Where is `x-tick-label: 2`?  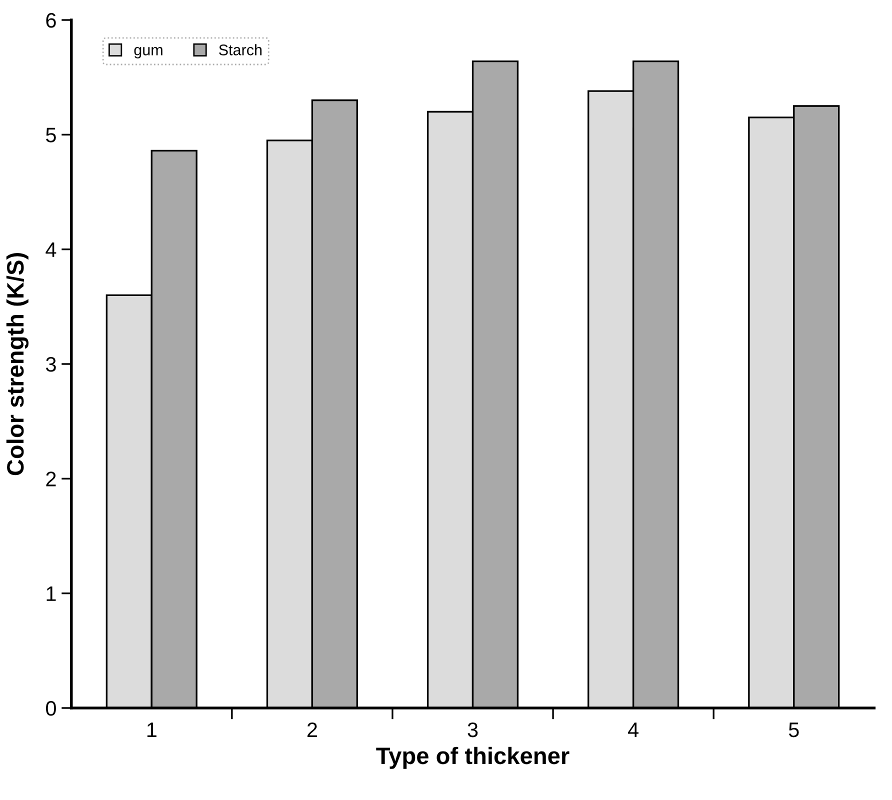 x-tick-label: 2 is located at coordinates (312, 729).